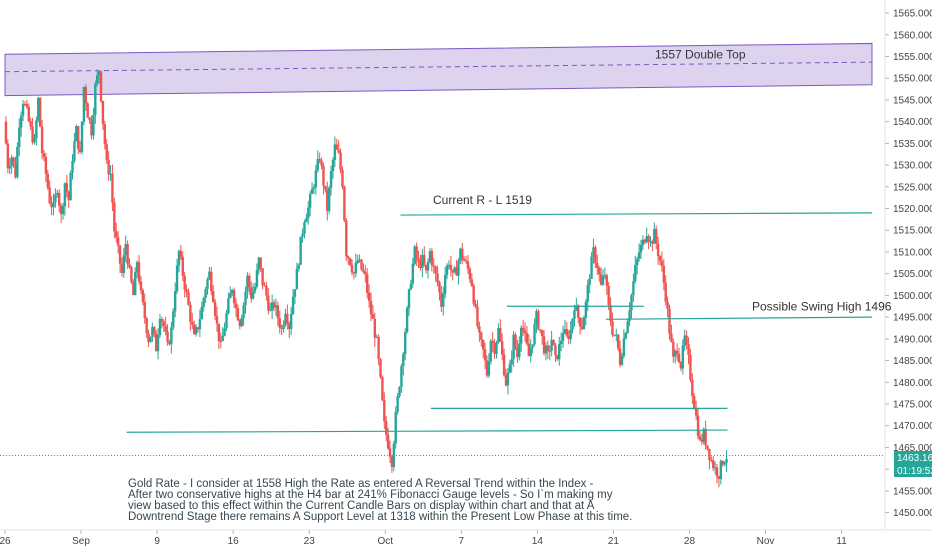 The image size is (932, 555). Describe the element at coordinates (912, 318) in the screenshot. I see `price-tick-label: 1495.000` at that location.